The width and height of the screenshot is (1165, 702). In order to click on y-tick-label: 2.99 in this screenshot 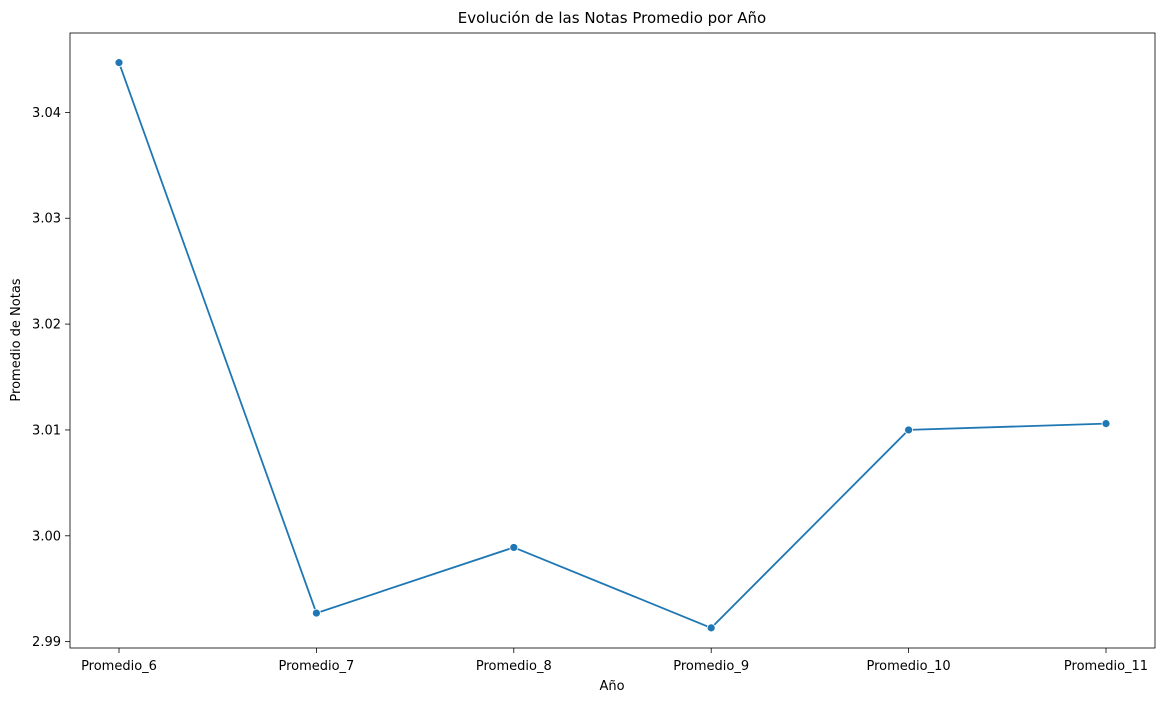, I will do `click(46, 642)`.